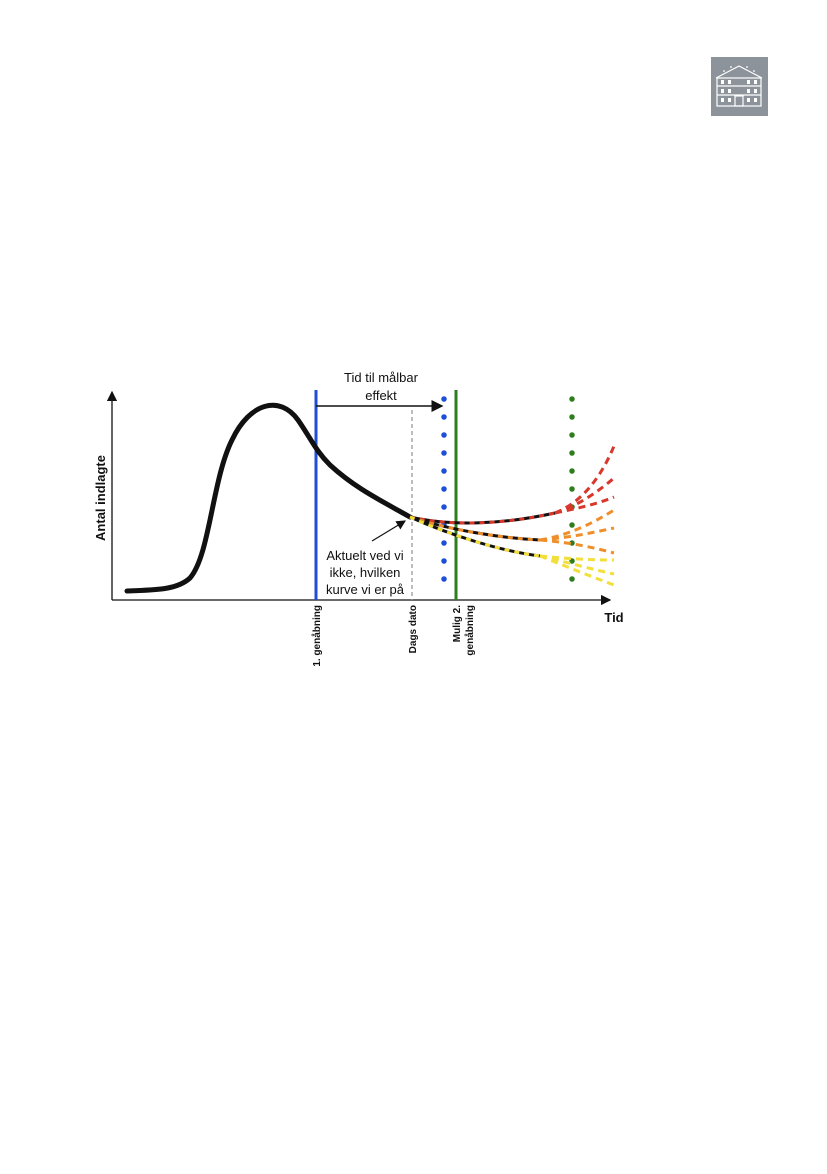 Image resolution: width=827 pixels, height=1174 pixels. What do you see at coordinates (739, 86) in the screenshot?
I see `logo` at bounding box center [739, 86].